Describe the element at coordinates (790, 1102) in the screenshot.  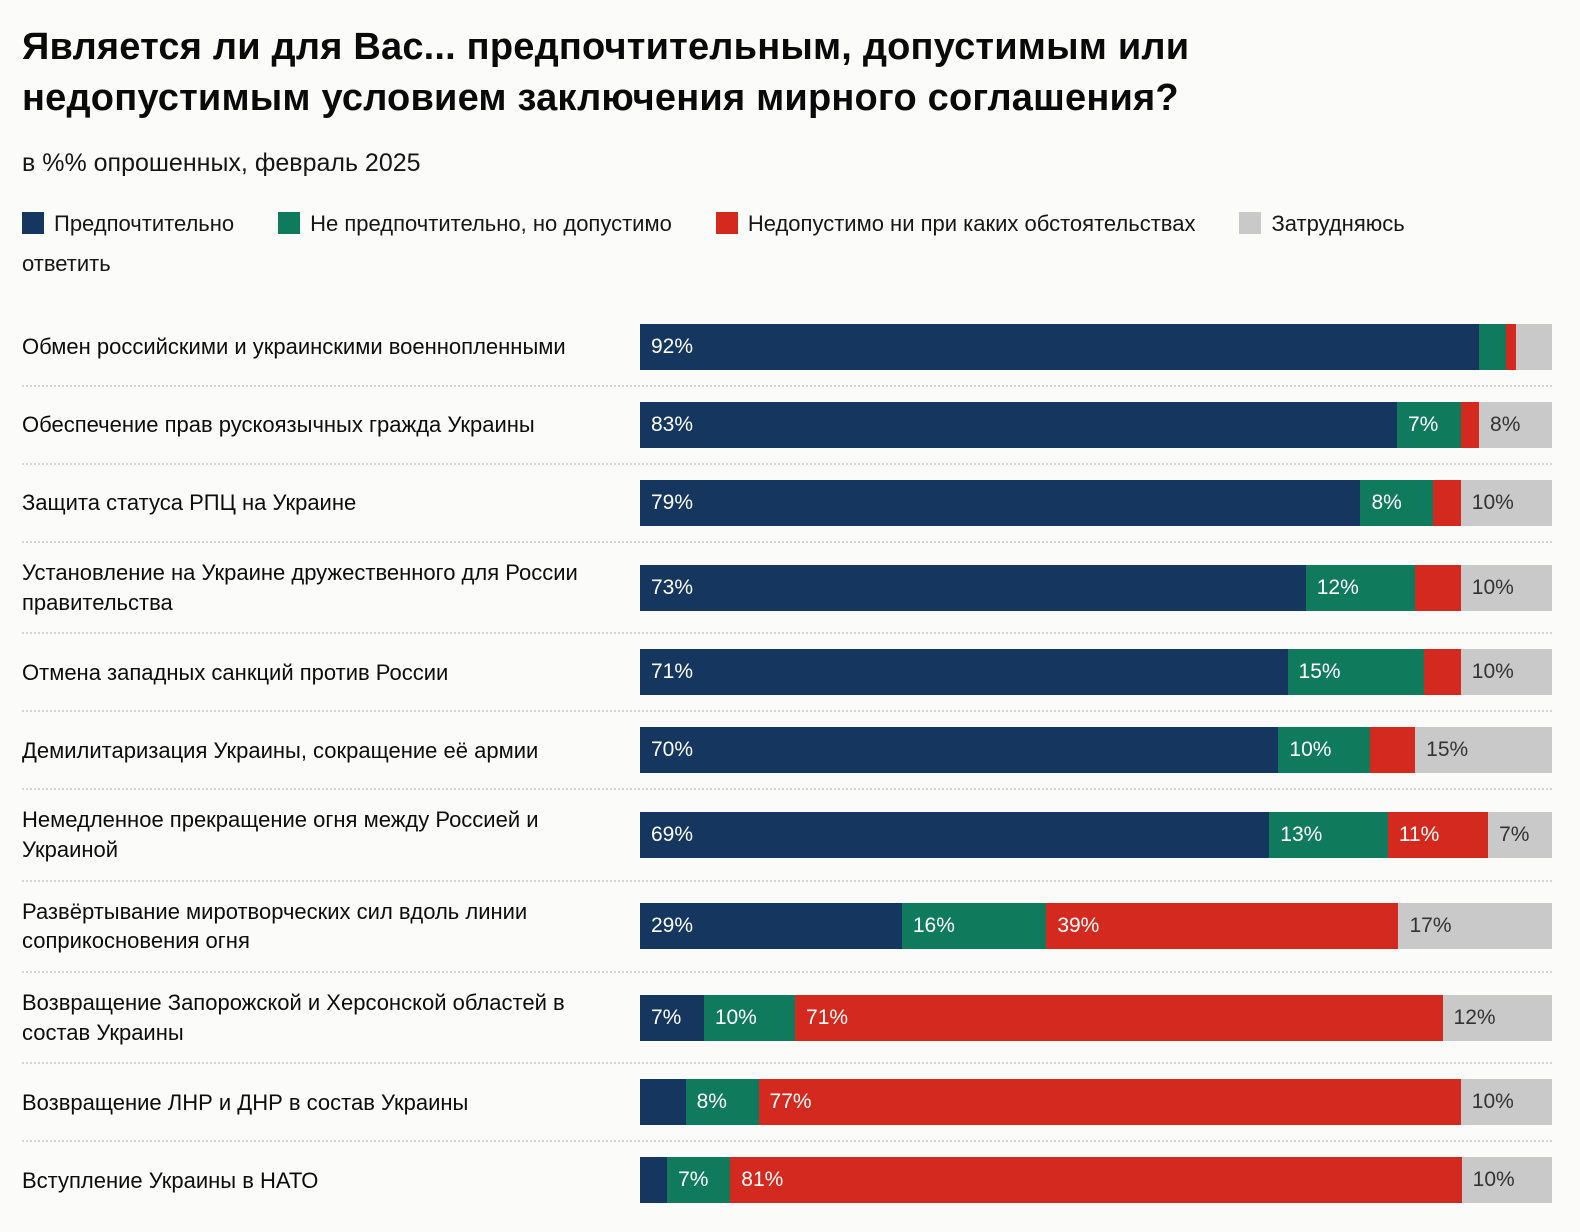
I see `bar-value-label: 77%` at that location.